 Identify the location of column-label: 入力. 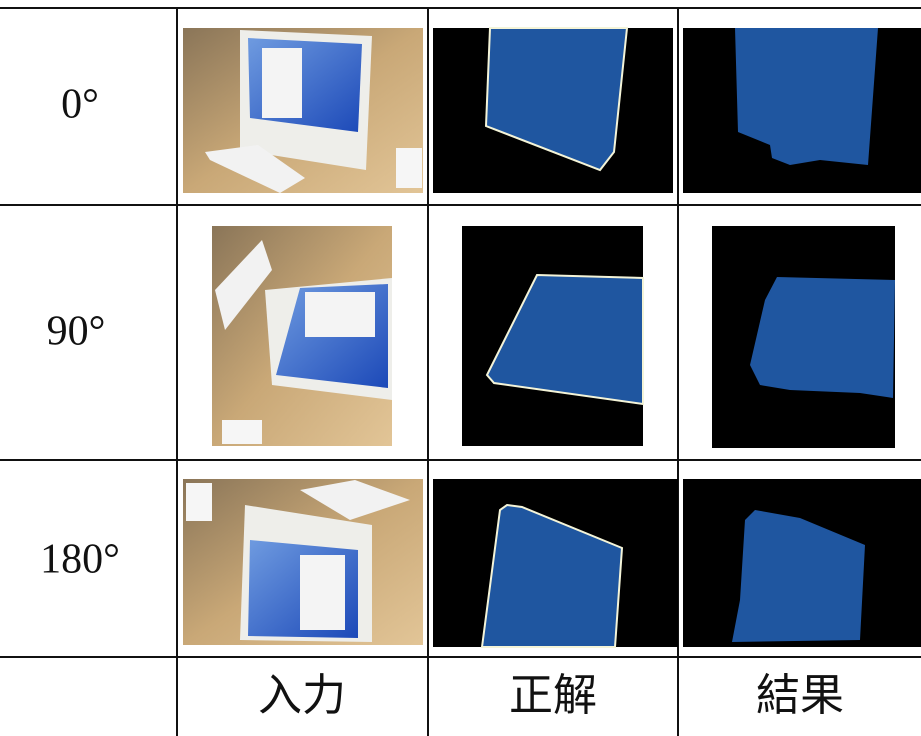
(302, 695).